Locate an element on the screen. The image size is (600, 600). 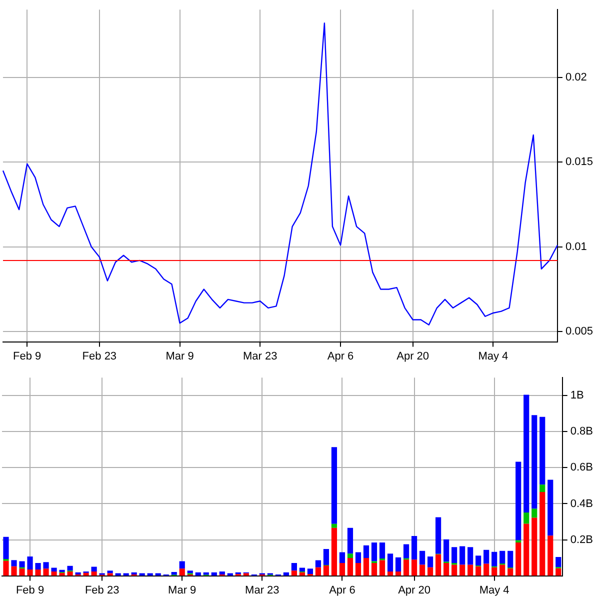
x-tick-label: Feb 9 is located at coordinates (27, 356).